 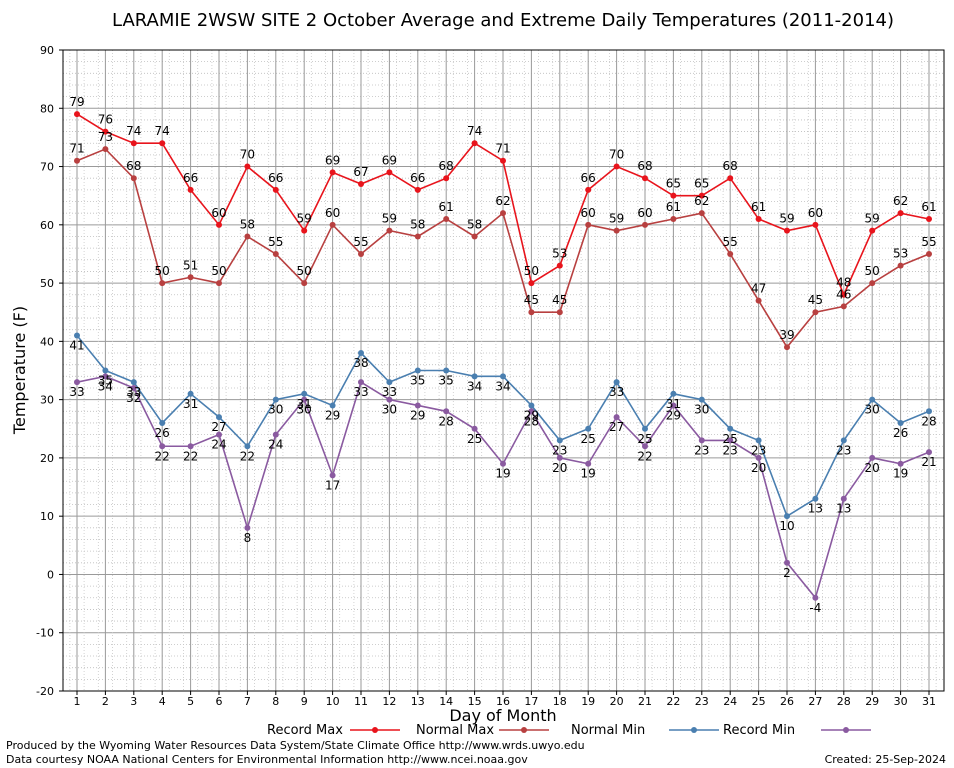 What do you see at coordinates (608, 730) in the screenshot?
I see `normal-min-legend-label: Normal Min` at bounding box center [608, 730].